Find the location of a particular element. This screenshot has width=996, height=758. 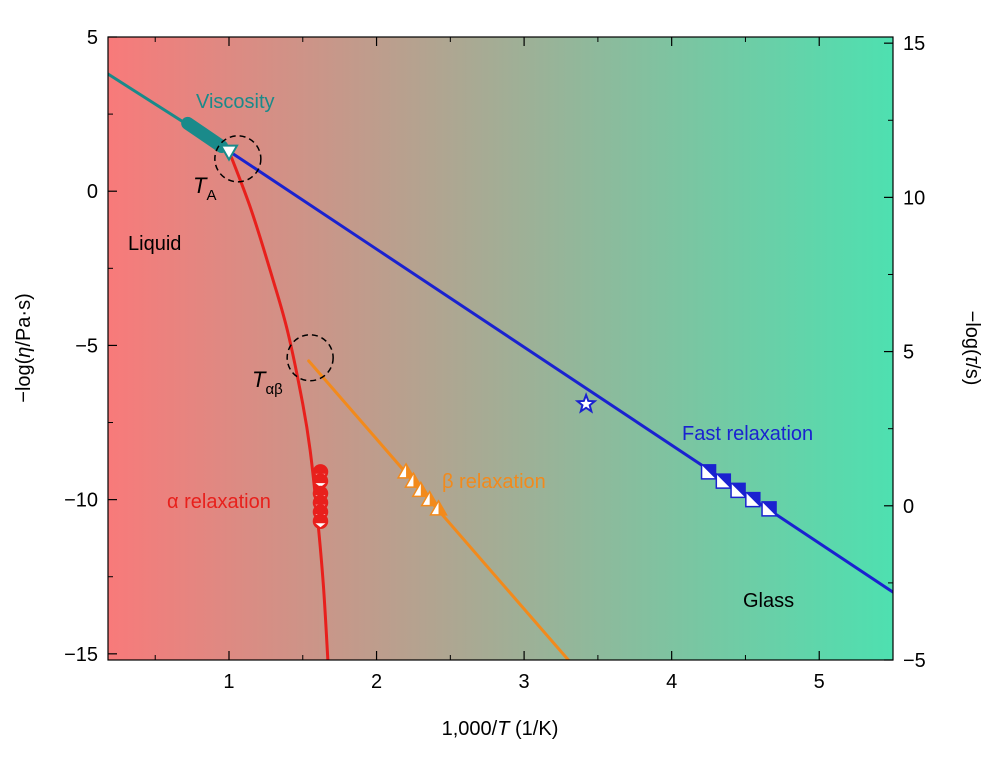

y-right-tick-label: −5 is located at coordinates (914, 661).